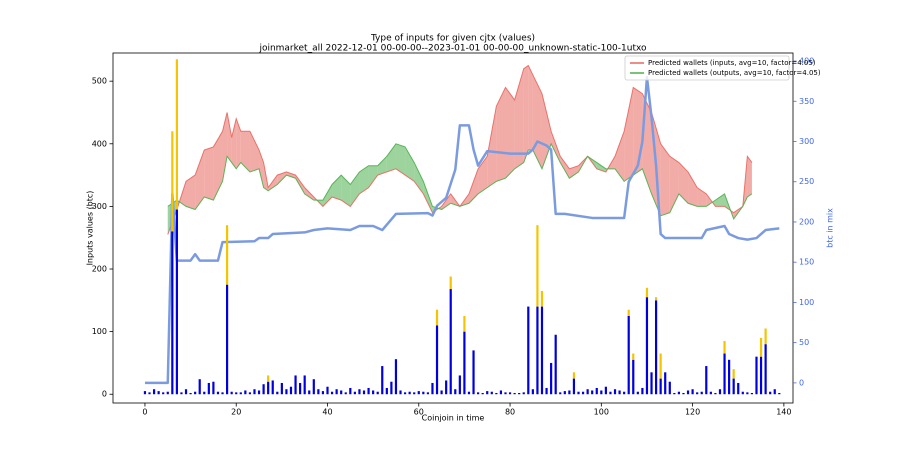  Describe the element at coordinates (236, 412) in the screenshot. I see `x-tick-label: 20` at that location.